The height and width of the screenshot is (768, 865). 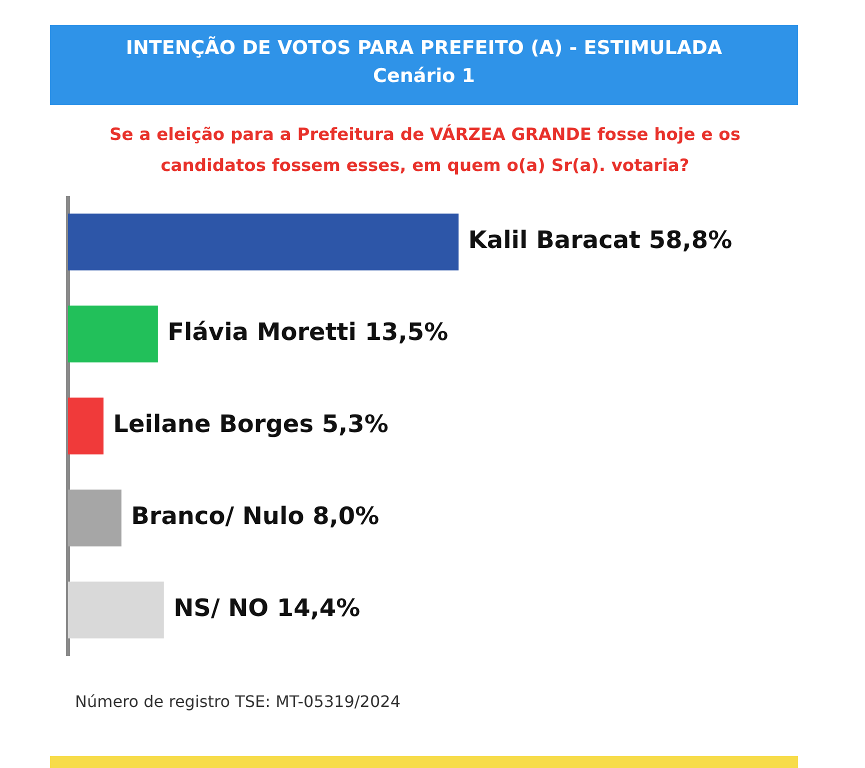 I want to click on data-label: Branco/ Nulo 8,0%, so click(x=255, y=516).